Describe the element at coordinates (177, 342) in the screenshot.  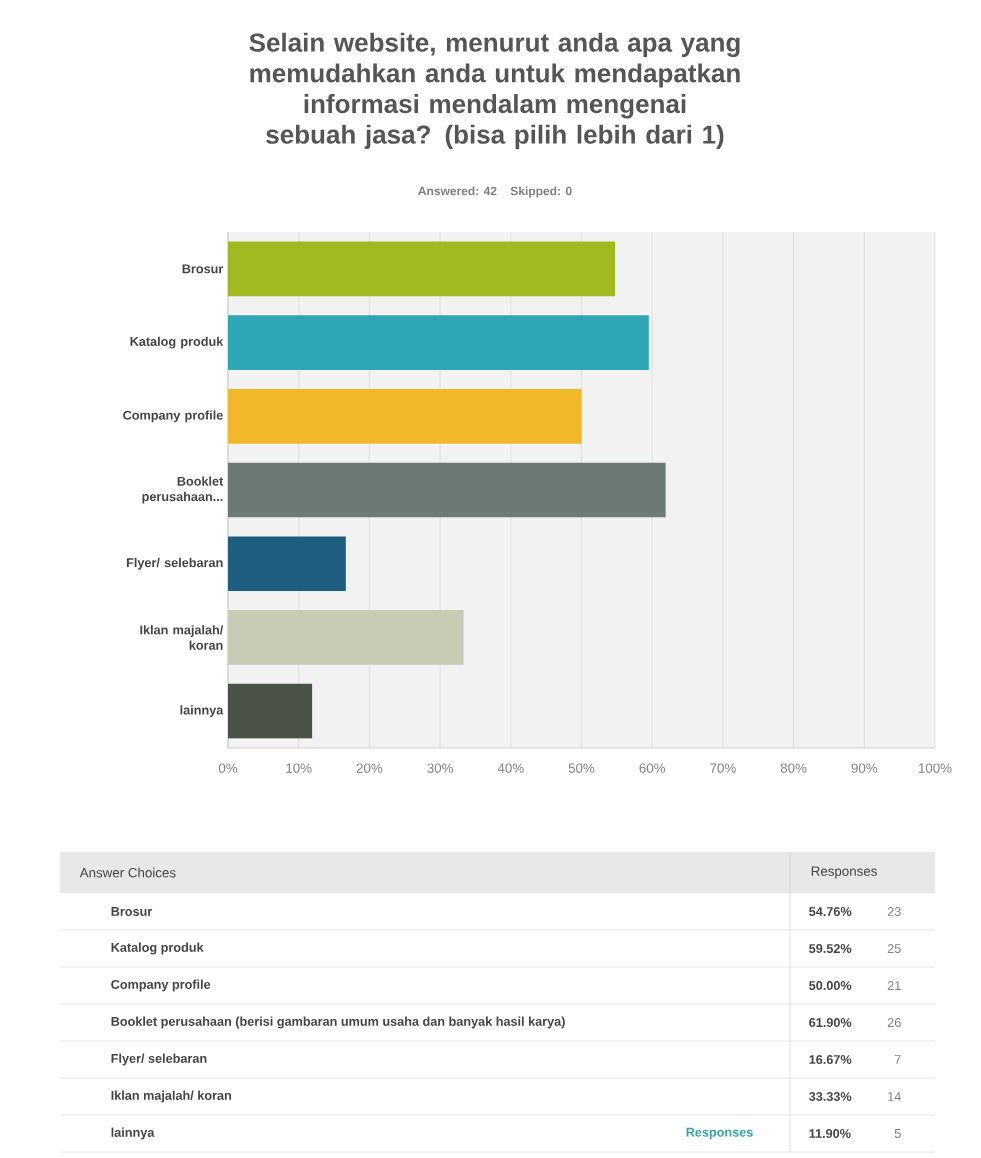
I see `y-tick-label: Katalog produk` at that location.